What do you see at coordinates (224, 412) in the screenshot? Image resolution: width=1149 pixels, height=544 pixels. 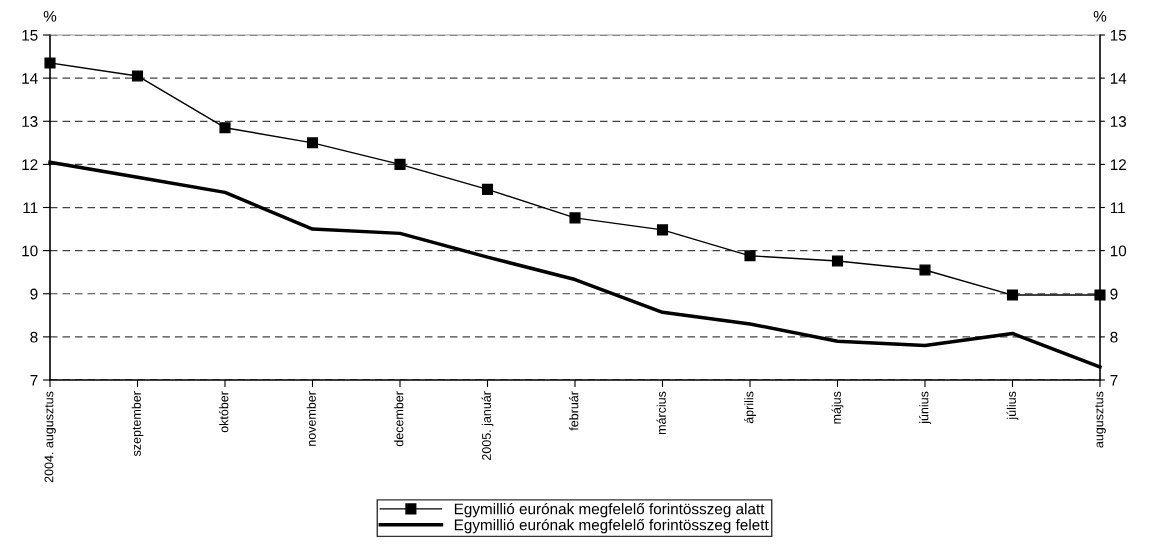 I see `x-tick-label: október` at bounding box center [224, 412].